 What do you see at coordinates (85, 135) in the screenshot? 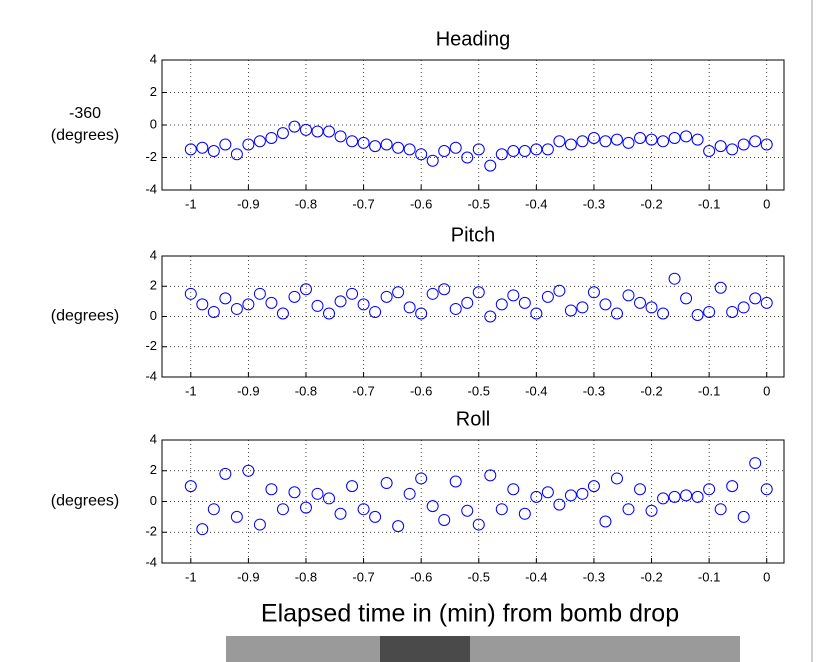
I see `y-axis-label: (degrees)` at bounding box center [85, 135].